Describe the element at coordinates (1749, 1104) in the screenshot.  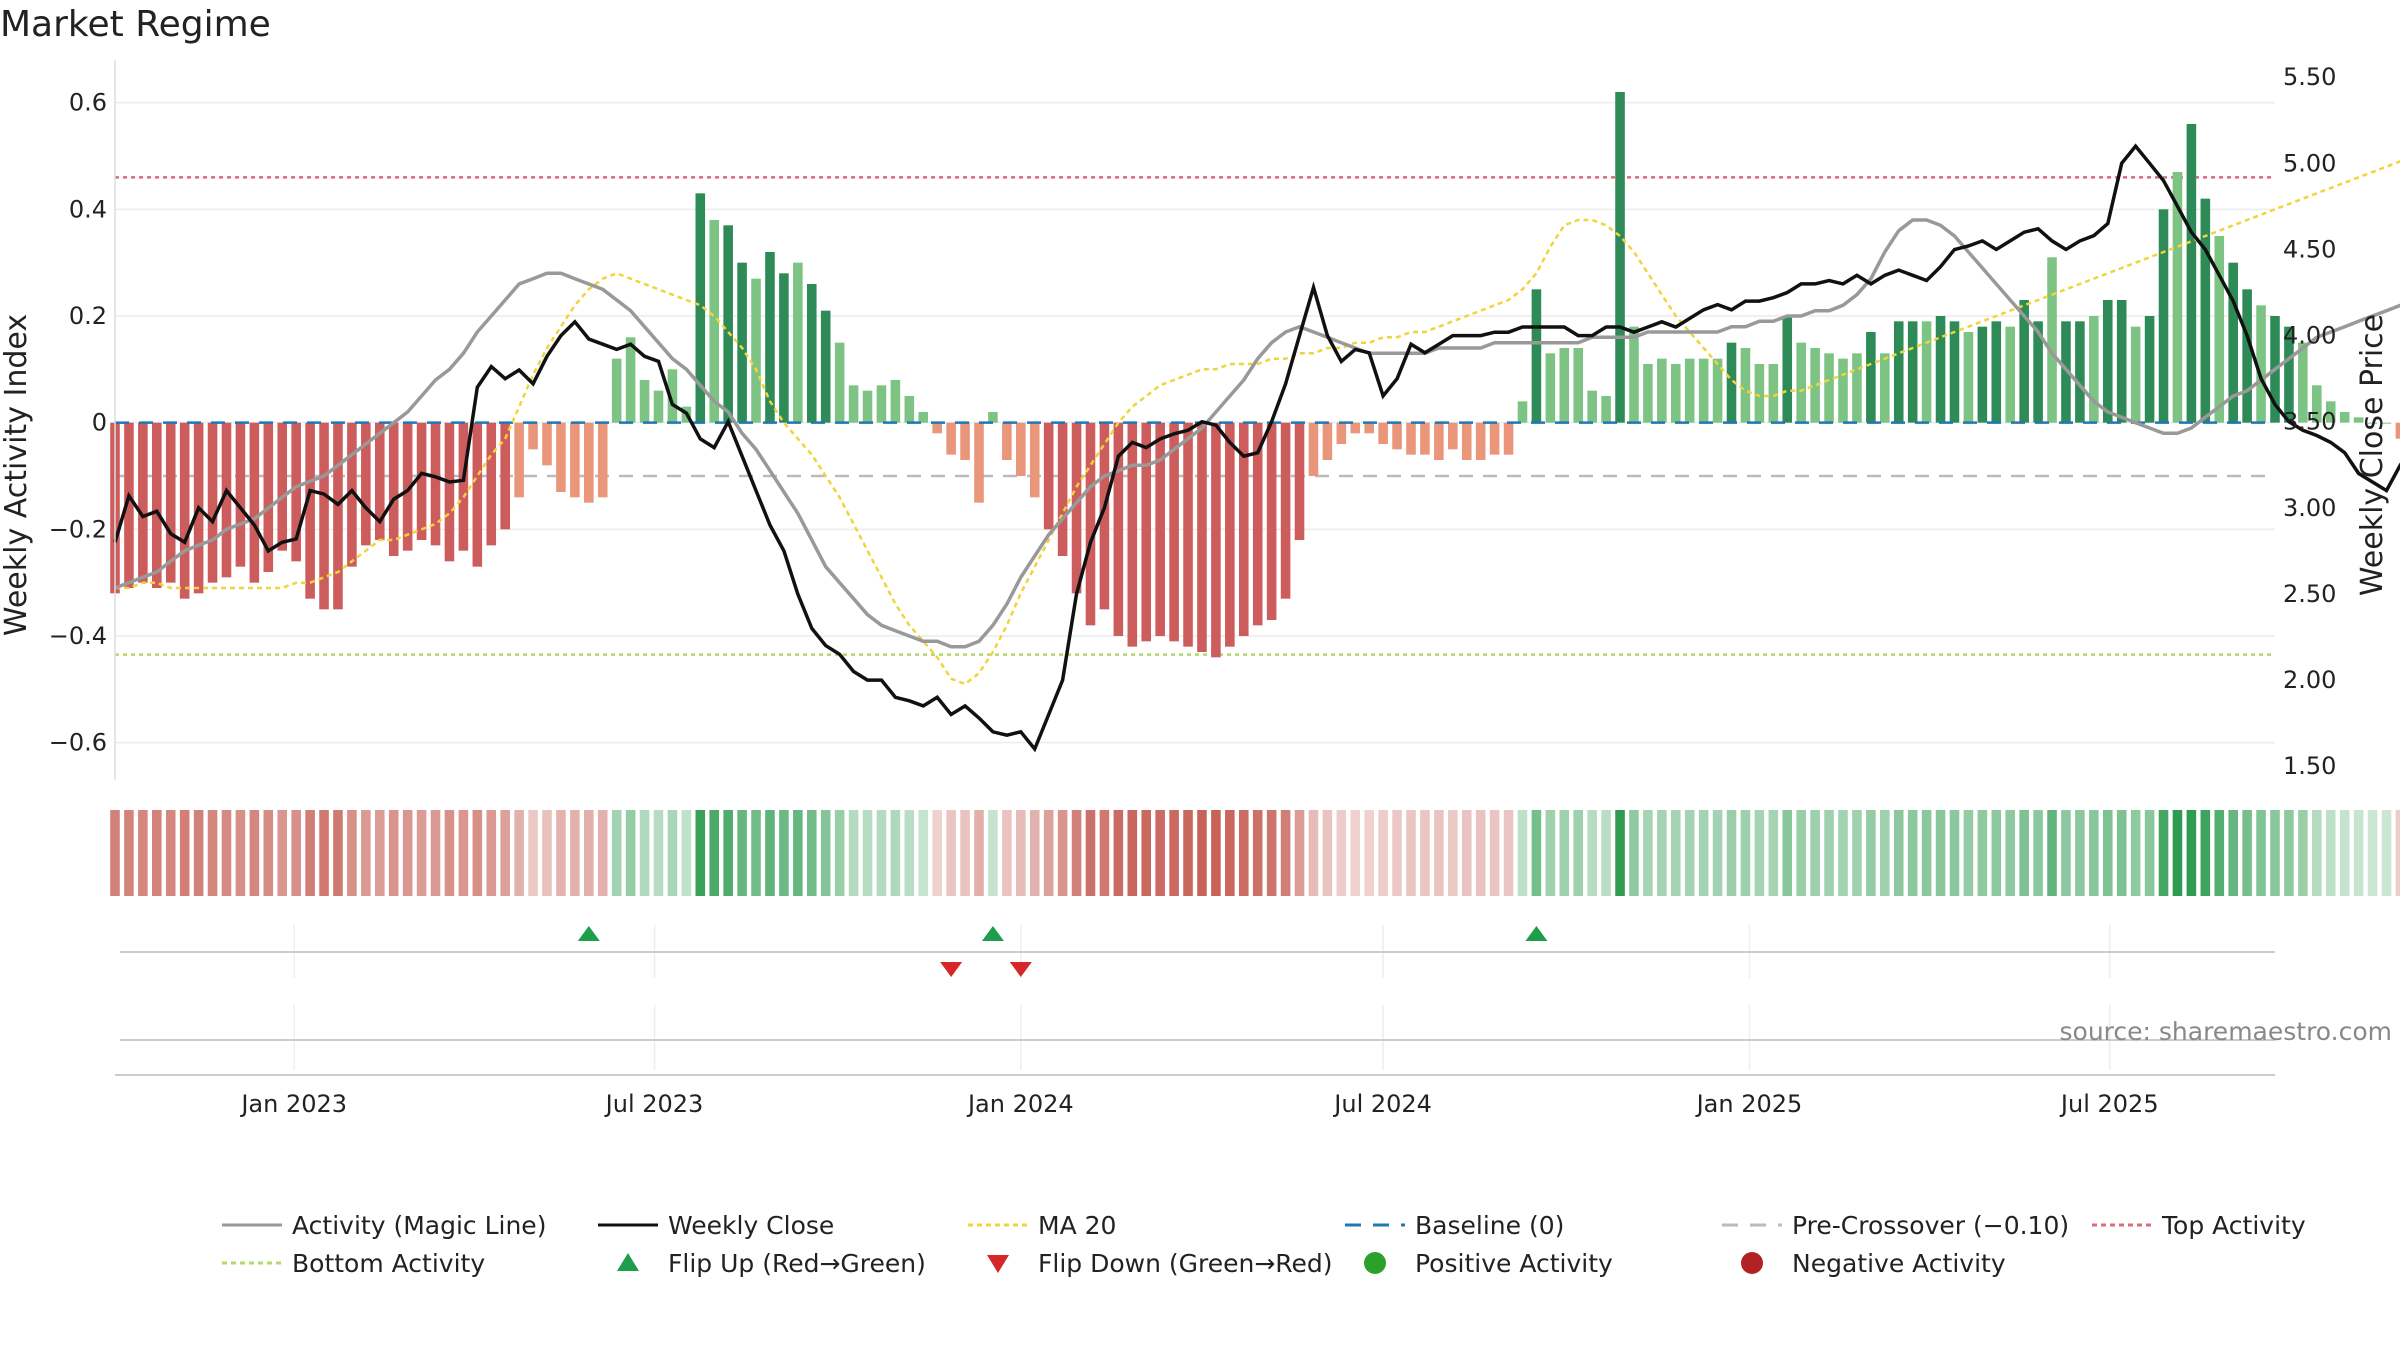
I see `x-tick-label-4: Jan 2025` at that location.